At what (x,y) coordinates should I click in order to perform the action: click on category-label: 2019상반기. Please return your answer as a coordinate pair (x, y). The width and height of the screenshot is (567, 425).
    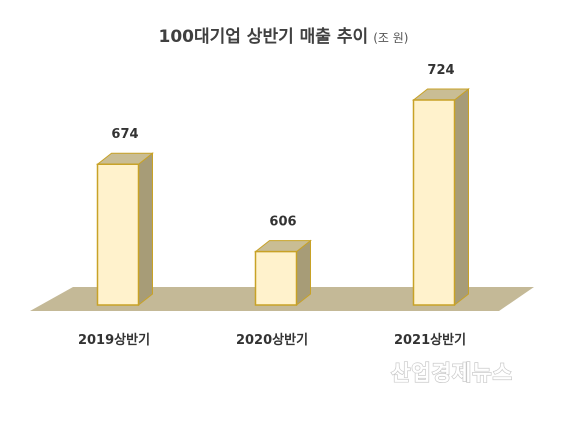
    Looking at the image, I should click on (114, 340).